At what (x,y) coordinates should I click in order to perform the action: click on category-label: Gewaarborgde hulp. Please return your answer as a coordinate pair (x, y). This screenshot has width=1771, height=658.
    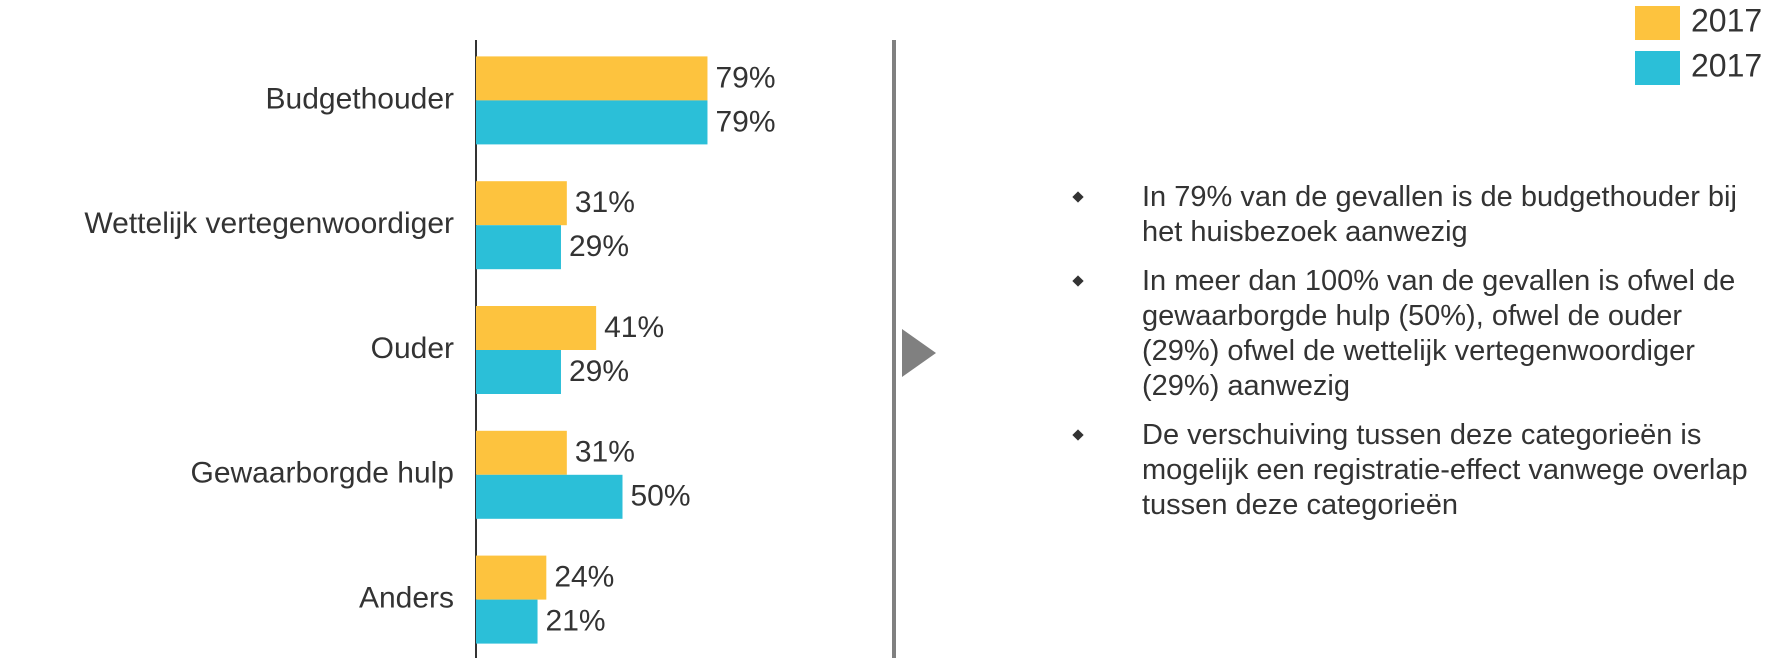
    Looking at the image, I should click on (322, 473).